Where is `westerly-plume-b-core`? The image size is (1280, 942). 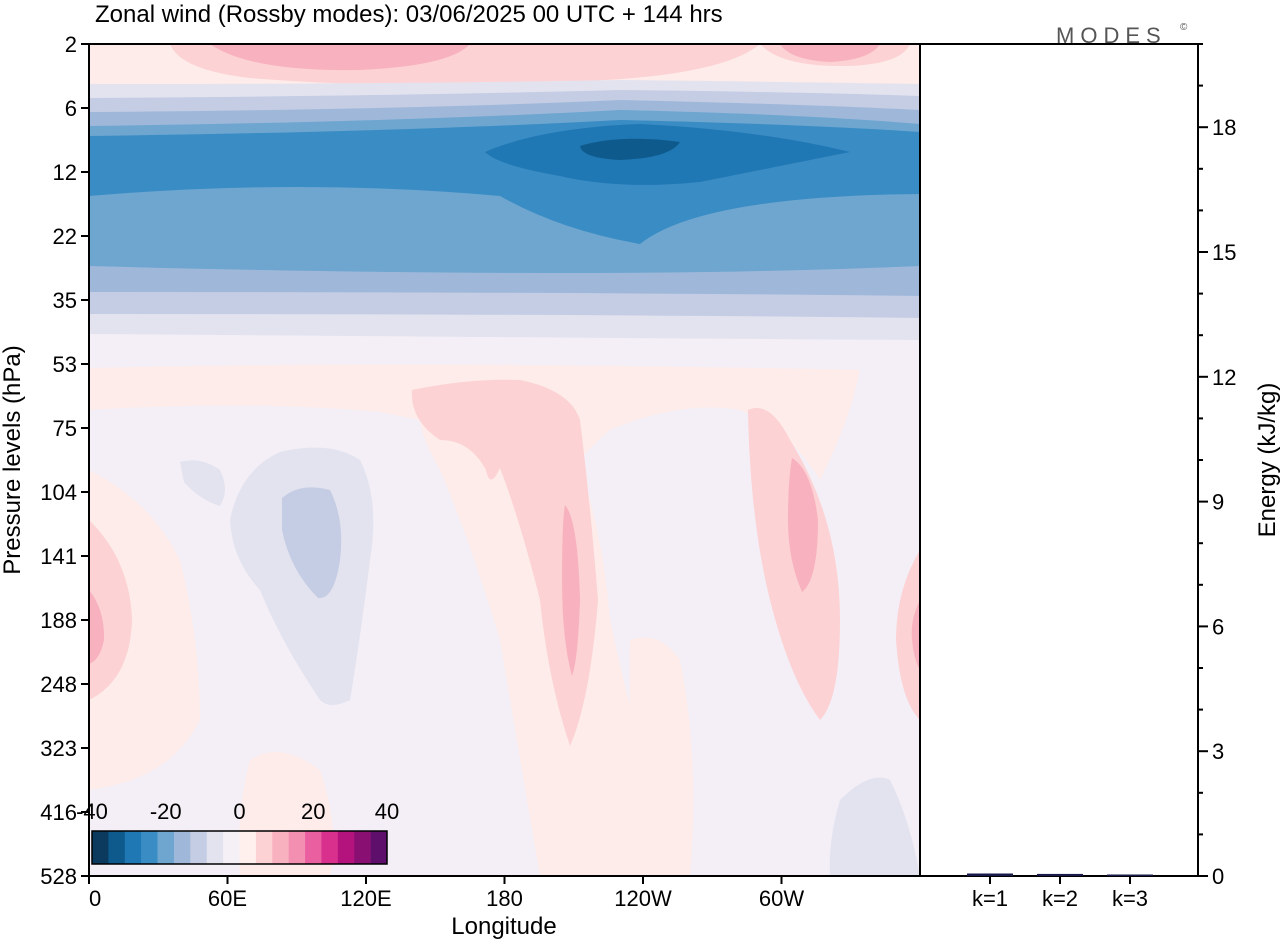
westerly-plume-b-core is located at coordinates (803, 525).